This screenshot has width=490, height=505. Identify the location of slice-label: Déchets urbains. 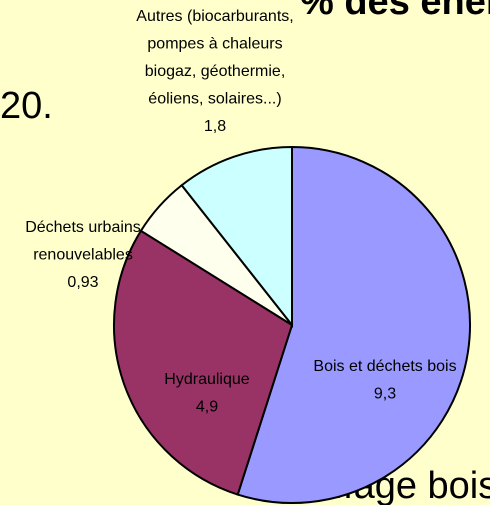
(83, 227).